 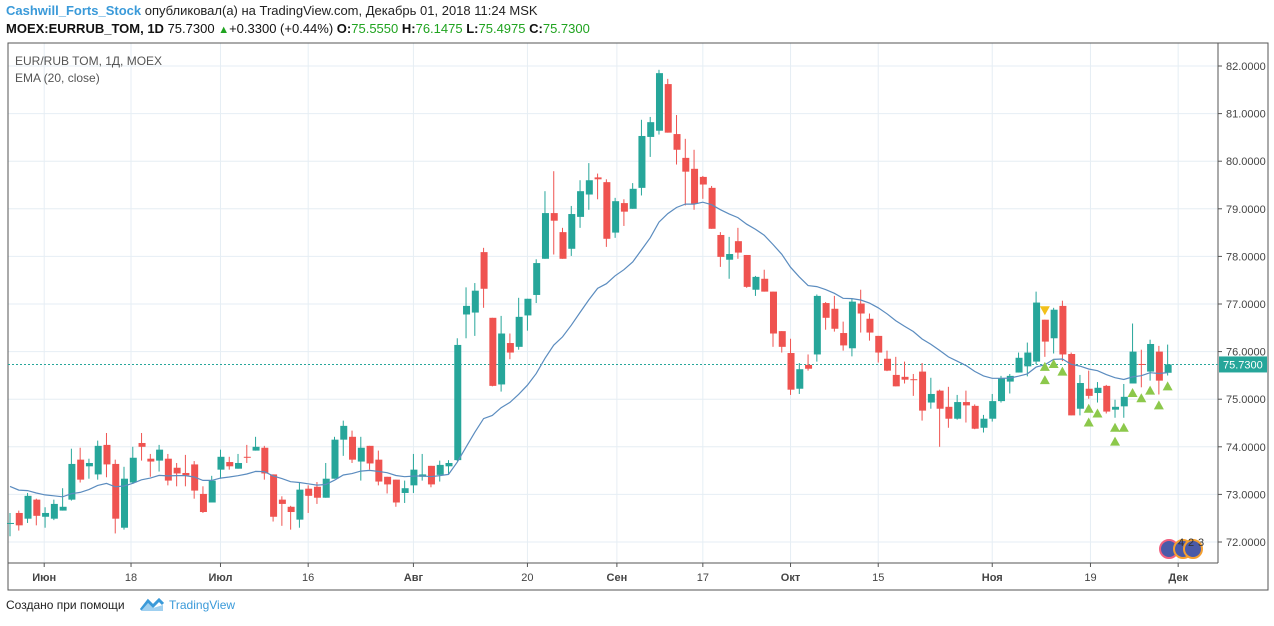 I want to click on author-link: Cashwill_Forts_Stock, so click(x=74, y=10).